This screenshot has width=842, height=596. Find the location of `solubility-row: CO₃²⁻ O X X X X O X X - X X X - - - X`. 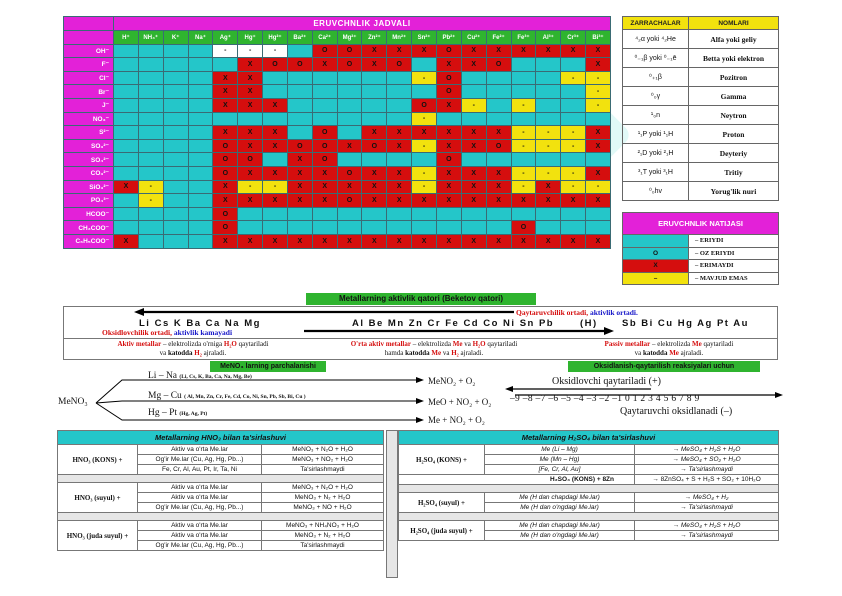

solubility-row: CO₃²⁻ O X X X X O X X - X X X - - - X is located at coordinates (337, 173).